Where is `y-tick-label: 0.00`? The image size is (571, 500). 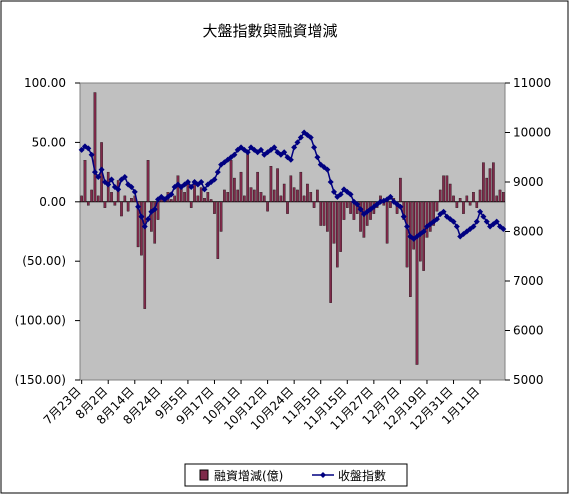
y-tick-label: 0.00 is located at coordinates (52, 202).